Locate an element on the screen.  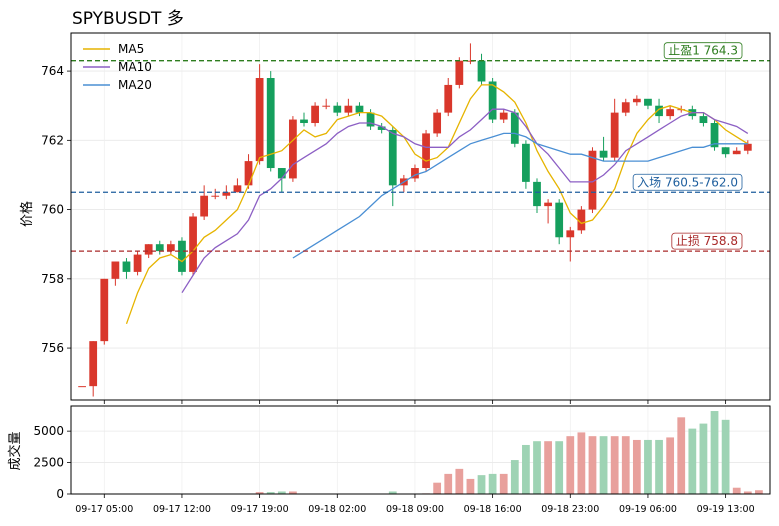
x-tick-label: 09-18 09:00 is located at coordinates (415, 509).